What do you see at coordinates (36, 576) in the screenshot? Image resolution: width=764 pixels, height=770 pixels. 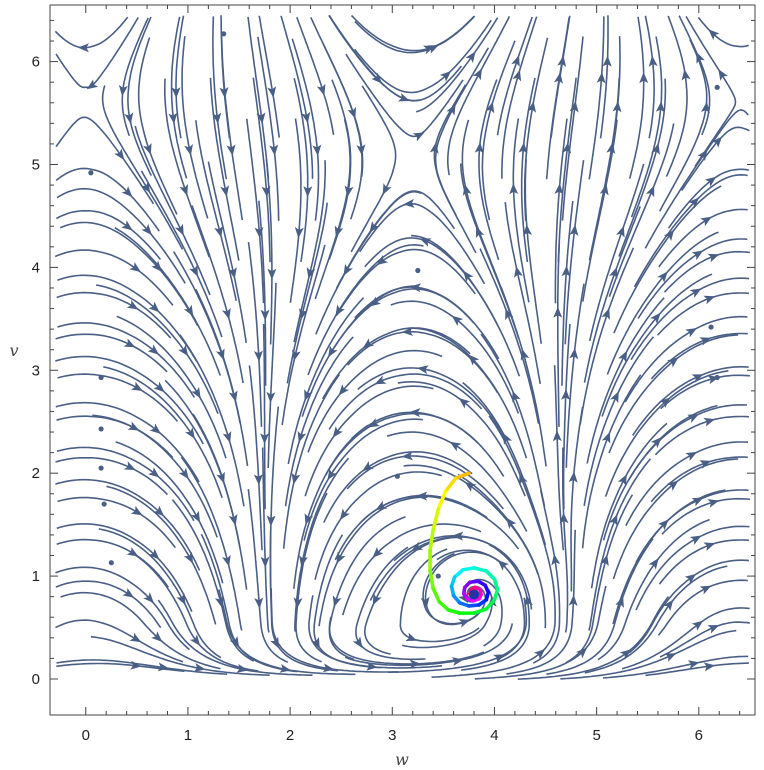 I see `y-tick-label-1: 1` at bounding box center [36, 576].